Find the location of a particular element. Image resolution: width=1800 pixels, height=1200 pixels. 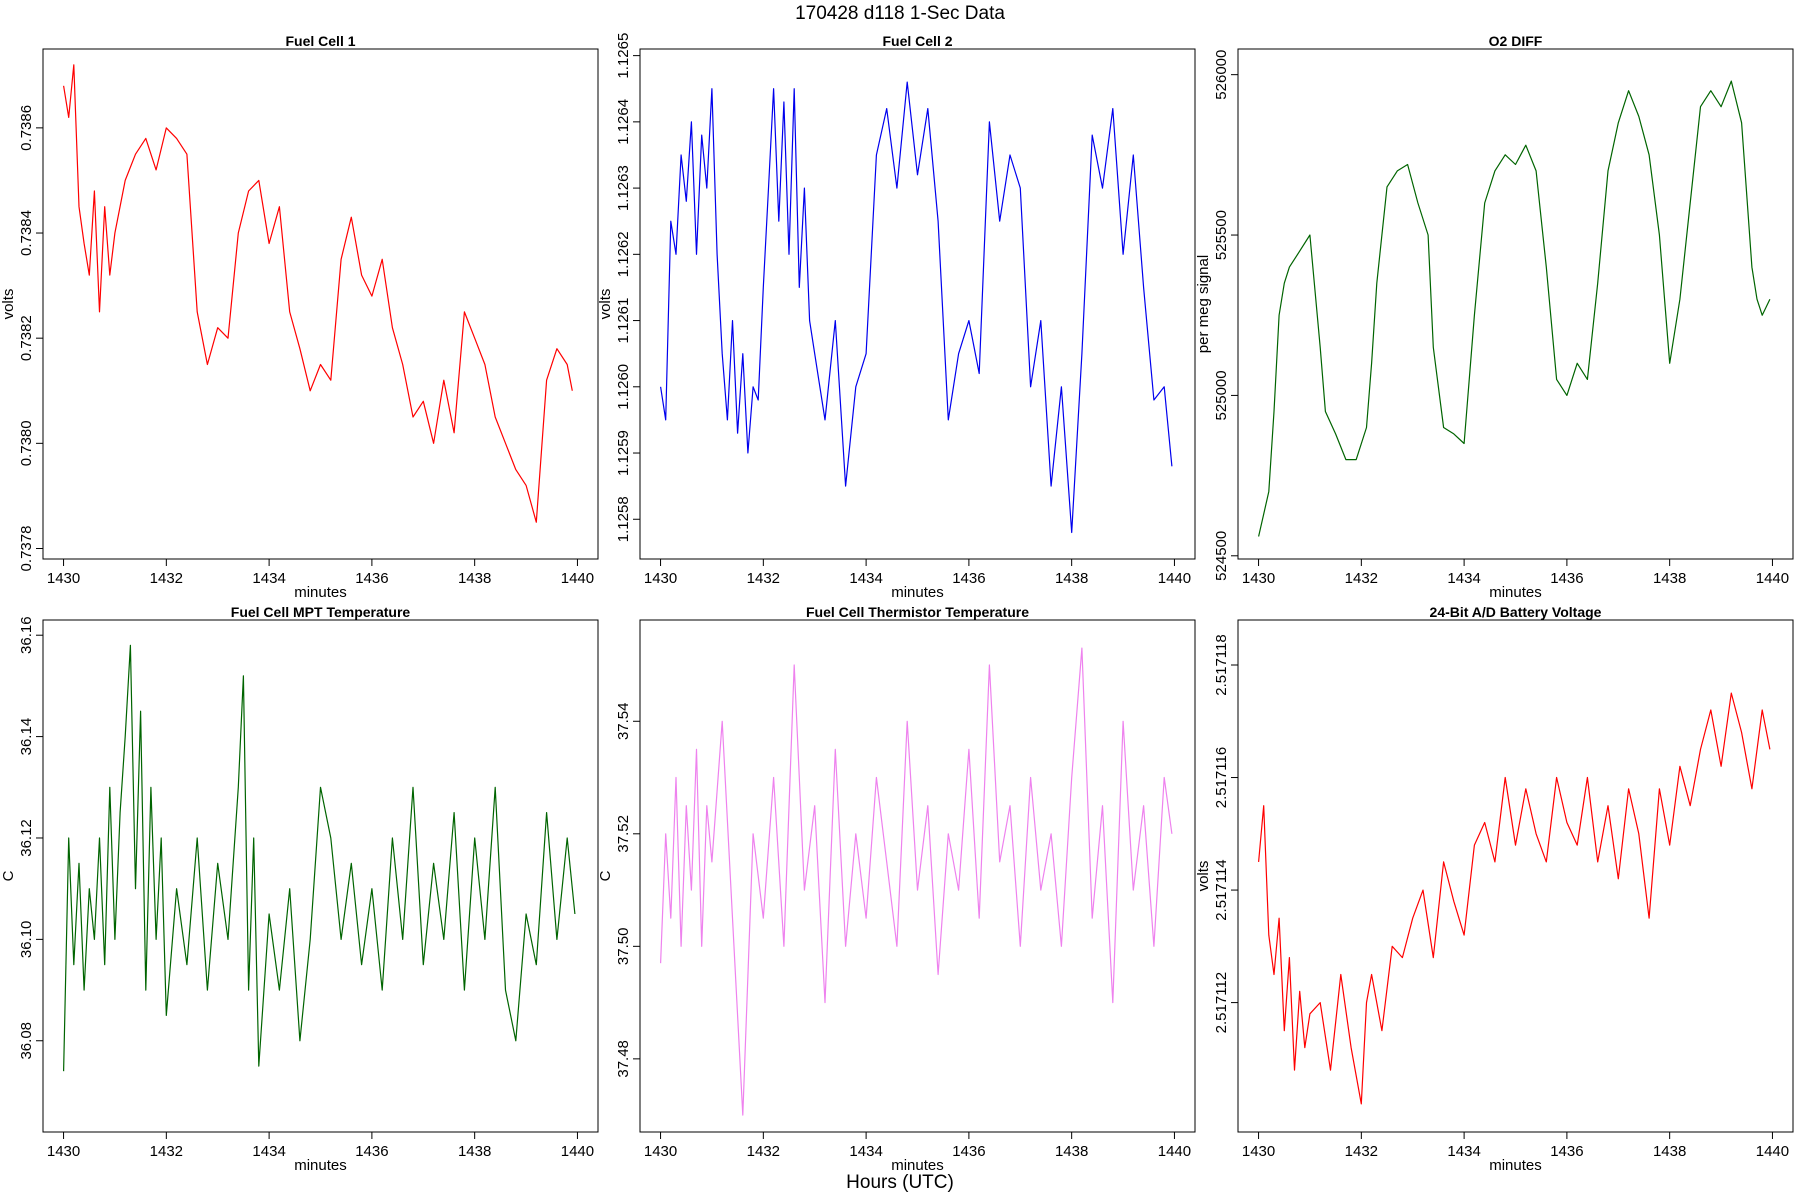

y-tick-label: 1.1265 is located at coordinates (623, 56).